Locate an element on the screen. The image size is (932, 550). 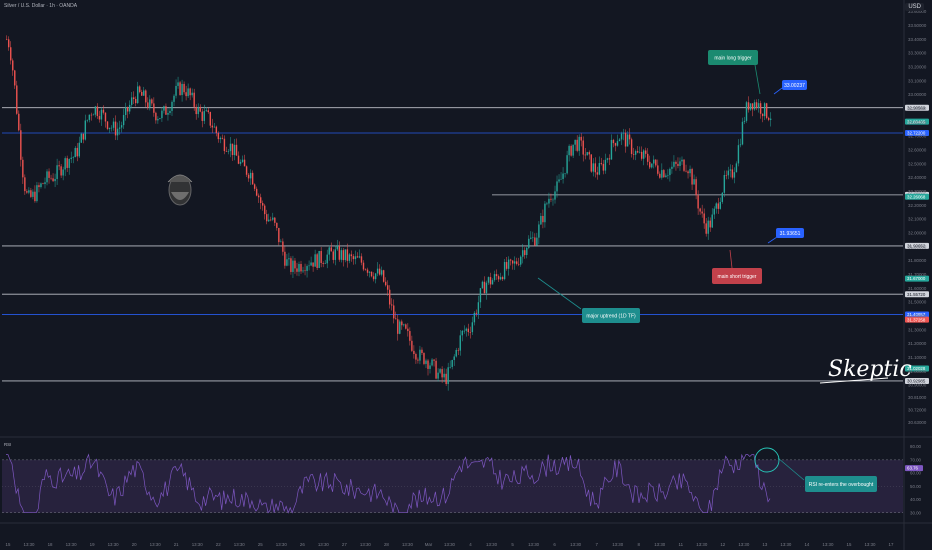
level-price-text: 32.72200 is located at coordinates (916, 133).